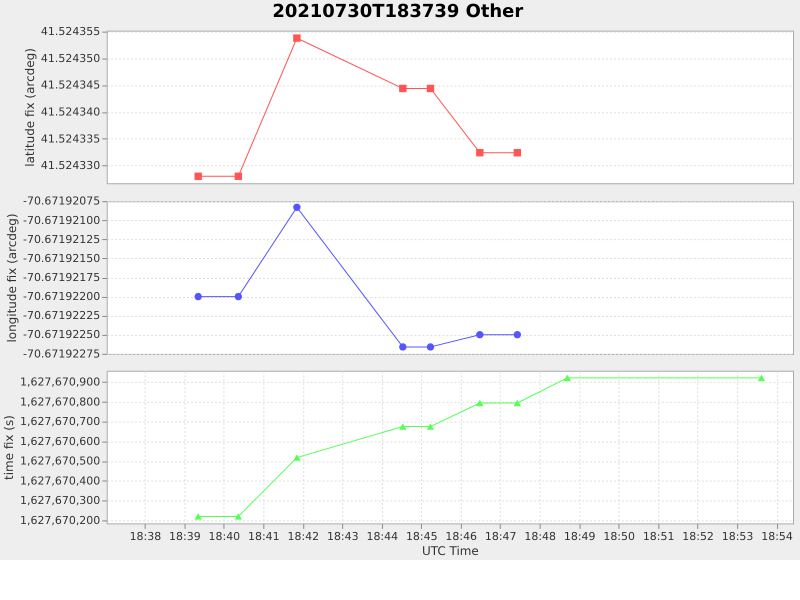  What do you see at coordinates (619, 536) in the screenshot?
I see `x-tick-label: 18:50` at bounding box center [619, 536].